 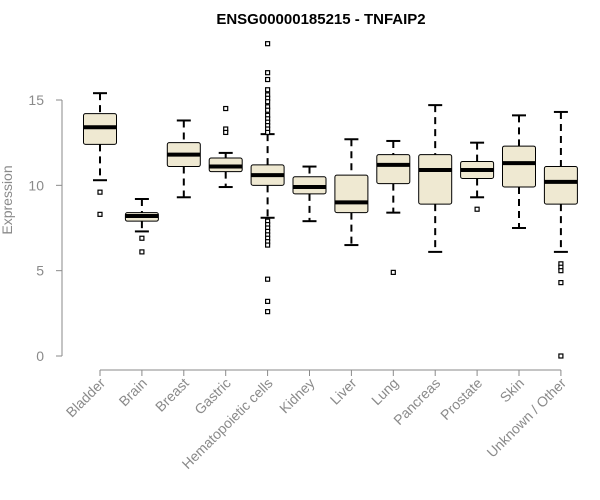 What do you see at coordinates (320, 19) in the screenshot?
I see `chart-title: ENSG00000185215 - TNFAIP2` at bounding box center [320, 19].